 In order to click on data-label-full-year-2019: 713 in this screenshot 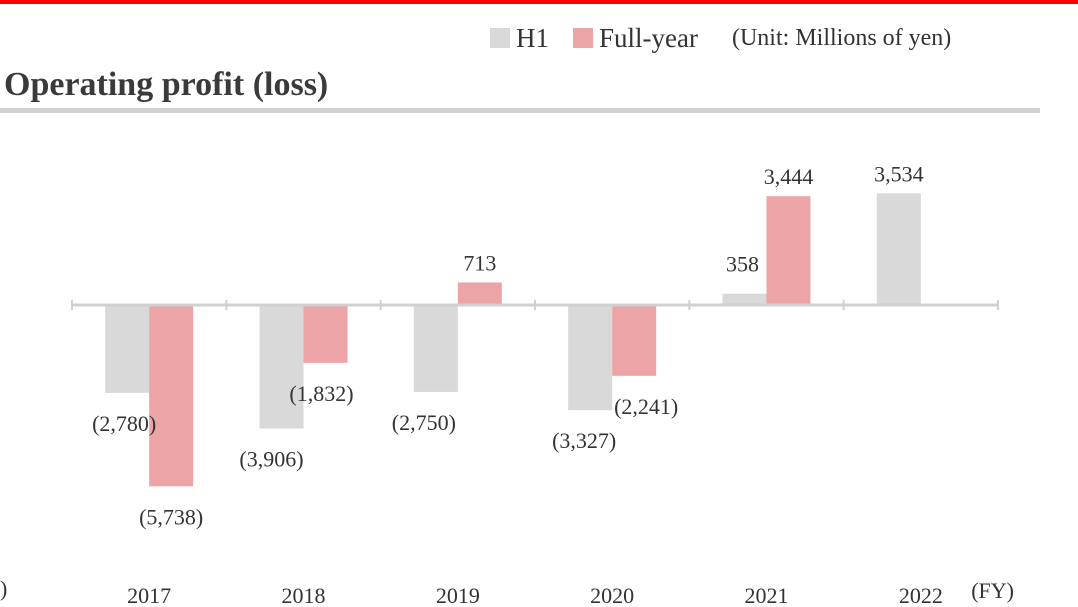, I will do `click(479, 262)`.